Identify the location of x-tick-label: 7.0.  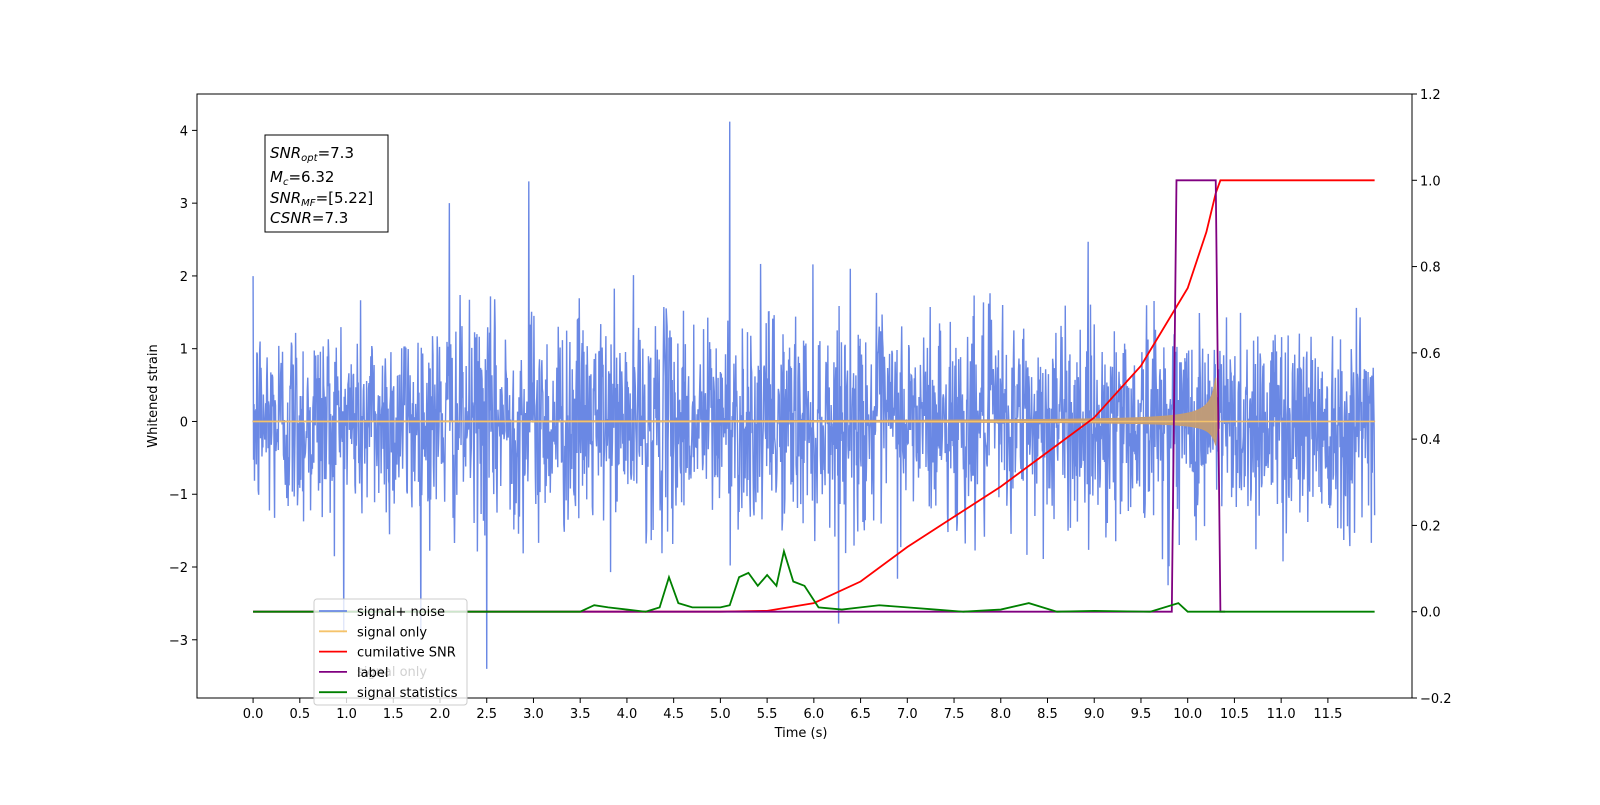
(907, 714).